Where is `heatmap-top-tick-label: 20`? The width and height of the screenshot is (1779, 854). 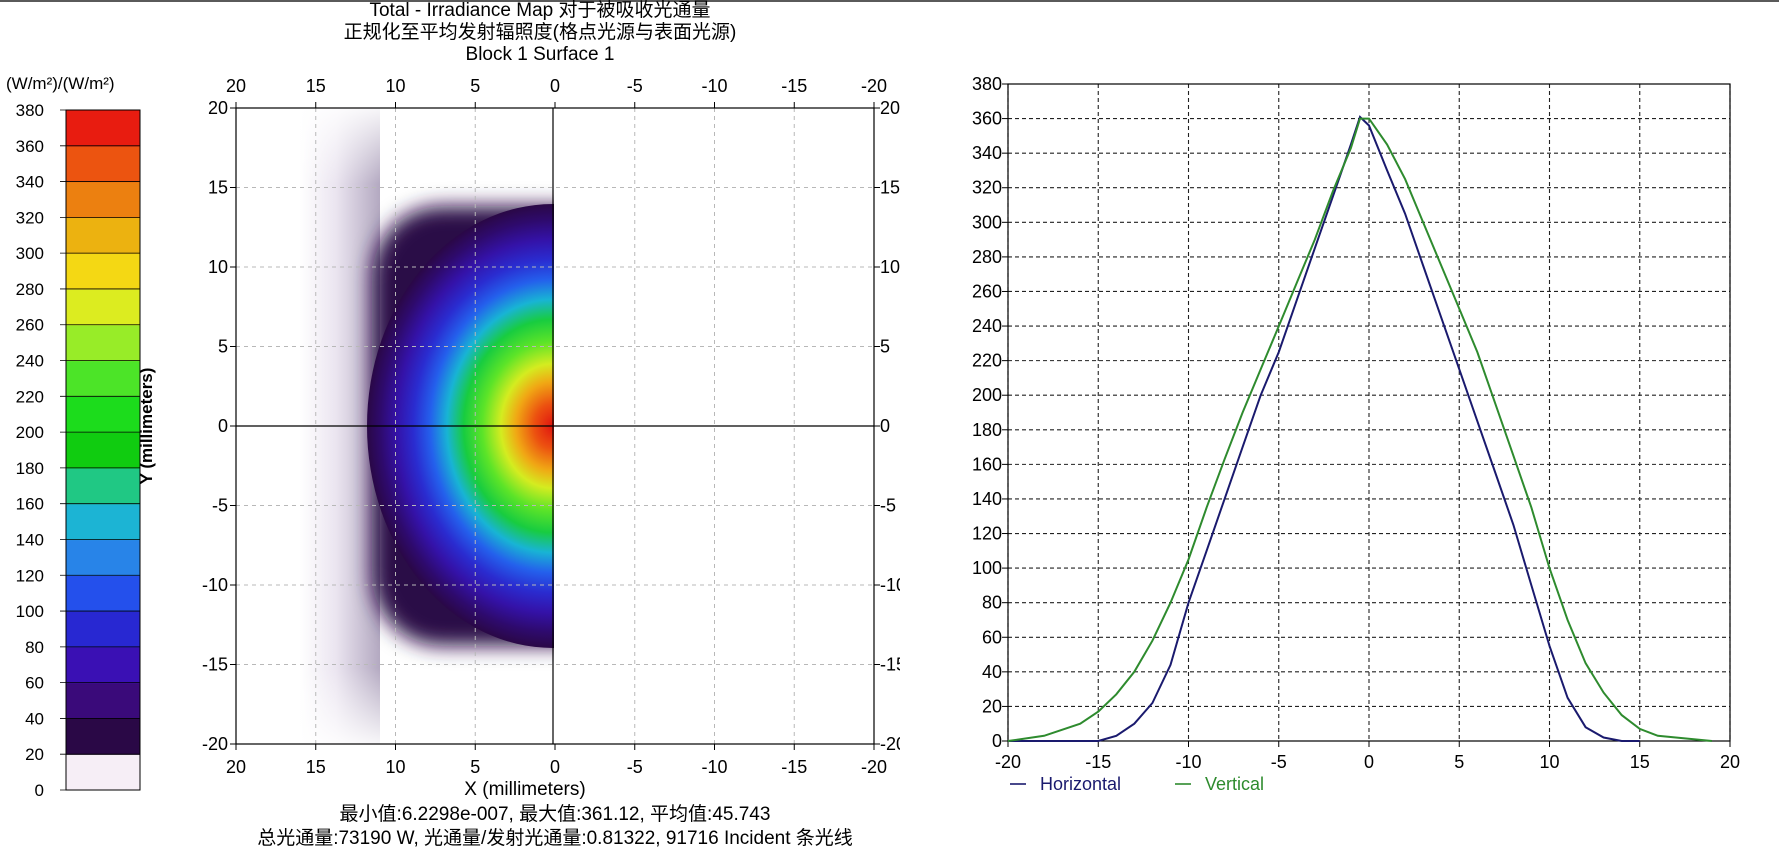
heatmap-top-tick-label: 20 is located at coordinates (236, 86).